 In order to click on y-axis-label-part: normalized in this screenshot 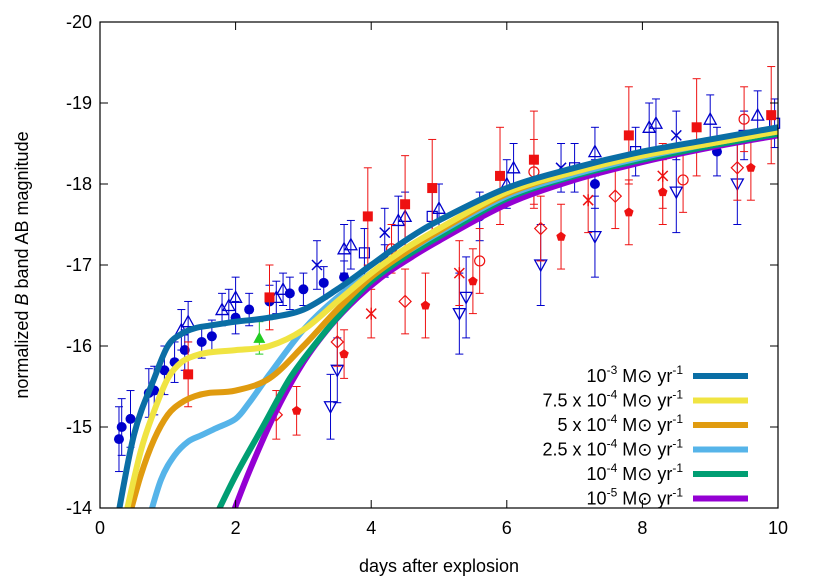, I will do `click(22, 352)`.